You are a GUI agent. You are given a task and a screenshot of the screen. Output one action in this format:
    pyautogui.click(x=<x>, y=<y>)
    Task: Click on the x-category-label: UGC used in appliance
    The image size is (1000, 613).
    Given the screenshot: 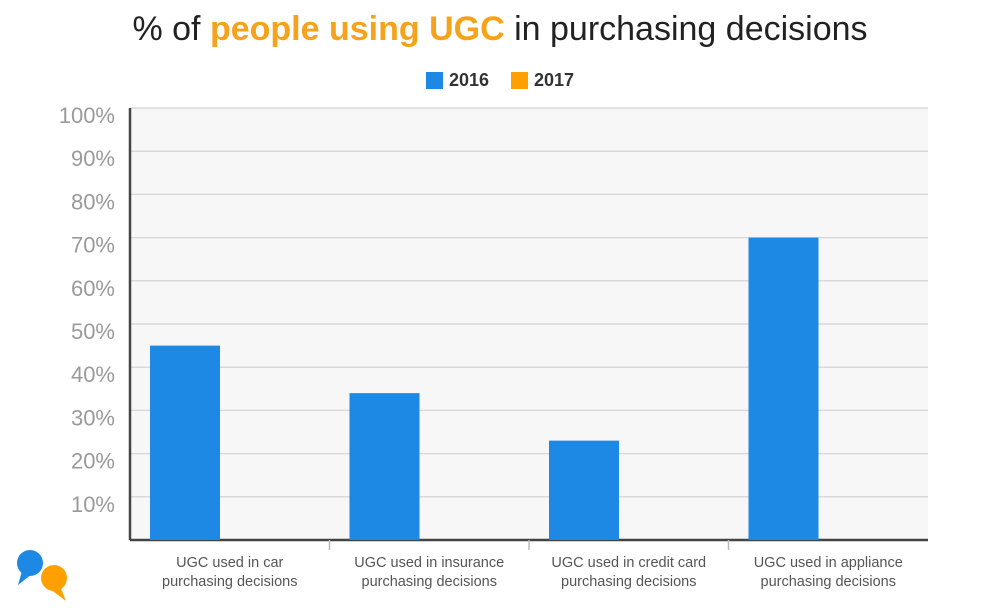 What is the action you would take?
    pyautogui.click(x=828, y=563)
    